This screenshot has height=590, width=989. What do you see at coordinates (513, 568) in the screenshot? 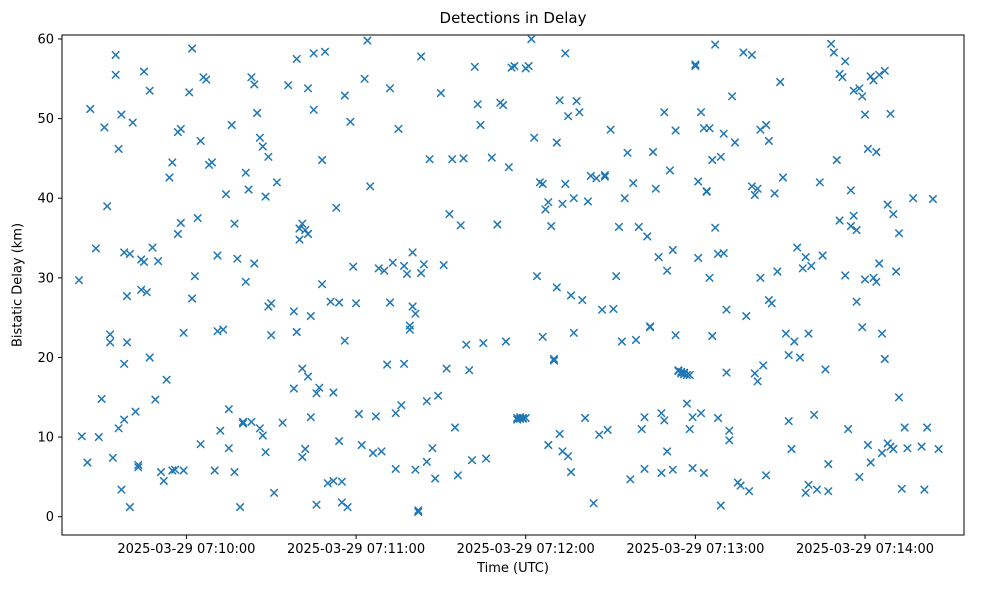
I see `x-axis-label: Time (UTC)` at bounding box center [513, 568].